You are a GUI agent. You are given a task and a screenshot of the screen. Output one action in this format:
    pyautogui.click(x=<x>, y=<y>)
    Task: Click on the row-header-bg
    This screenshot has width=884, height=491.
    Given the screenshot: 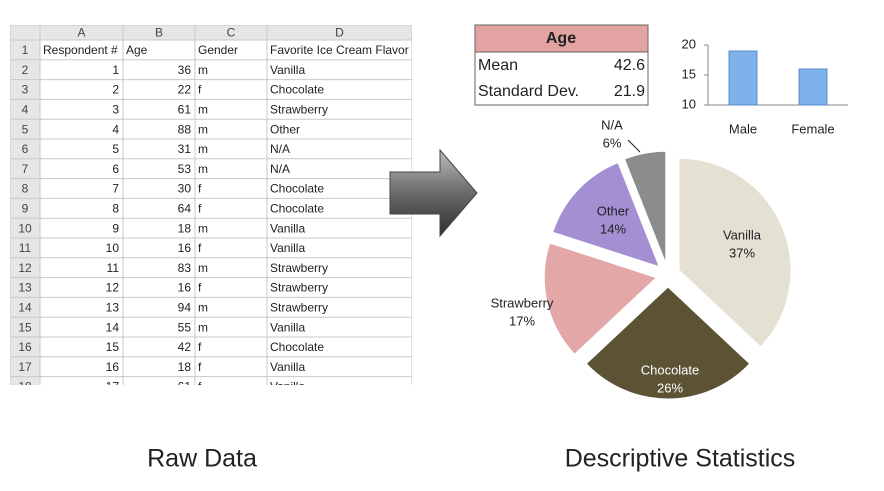 What is the action you would take?
    pyautogui.click(x=25, y=205)
    